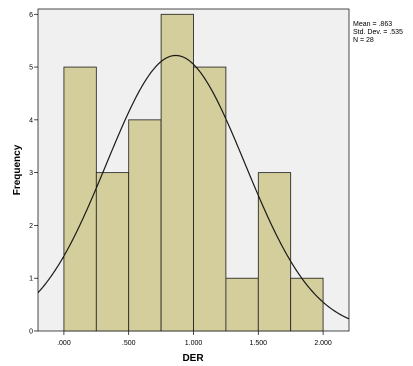  I want to click on y-tick-label: 1, so click(31, 279).